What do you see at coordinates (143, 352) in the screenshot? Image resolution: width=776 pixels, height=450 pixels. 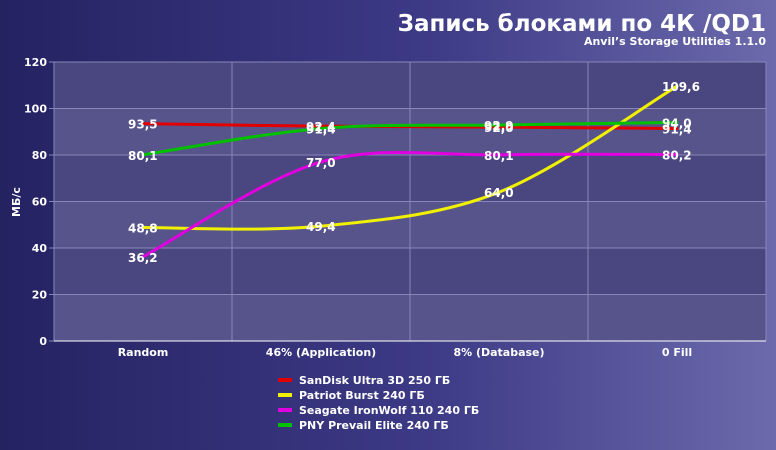 I see `x-tick-label: Random` at bounding box center [143, 352].